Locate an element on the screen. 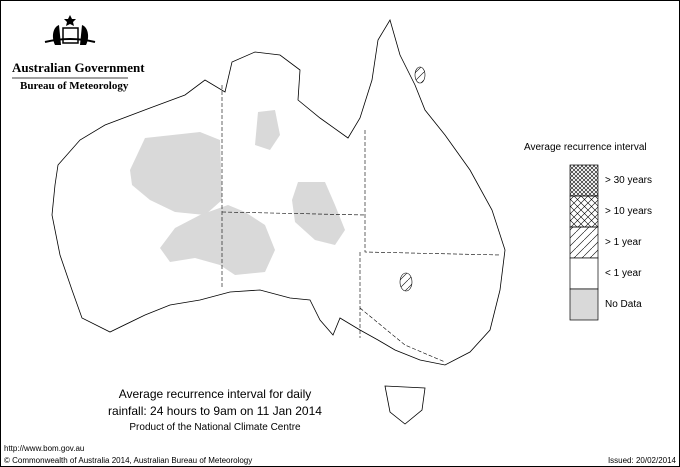  legend-swatch-30-years is located at coordinates (584, 180).